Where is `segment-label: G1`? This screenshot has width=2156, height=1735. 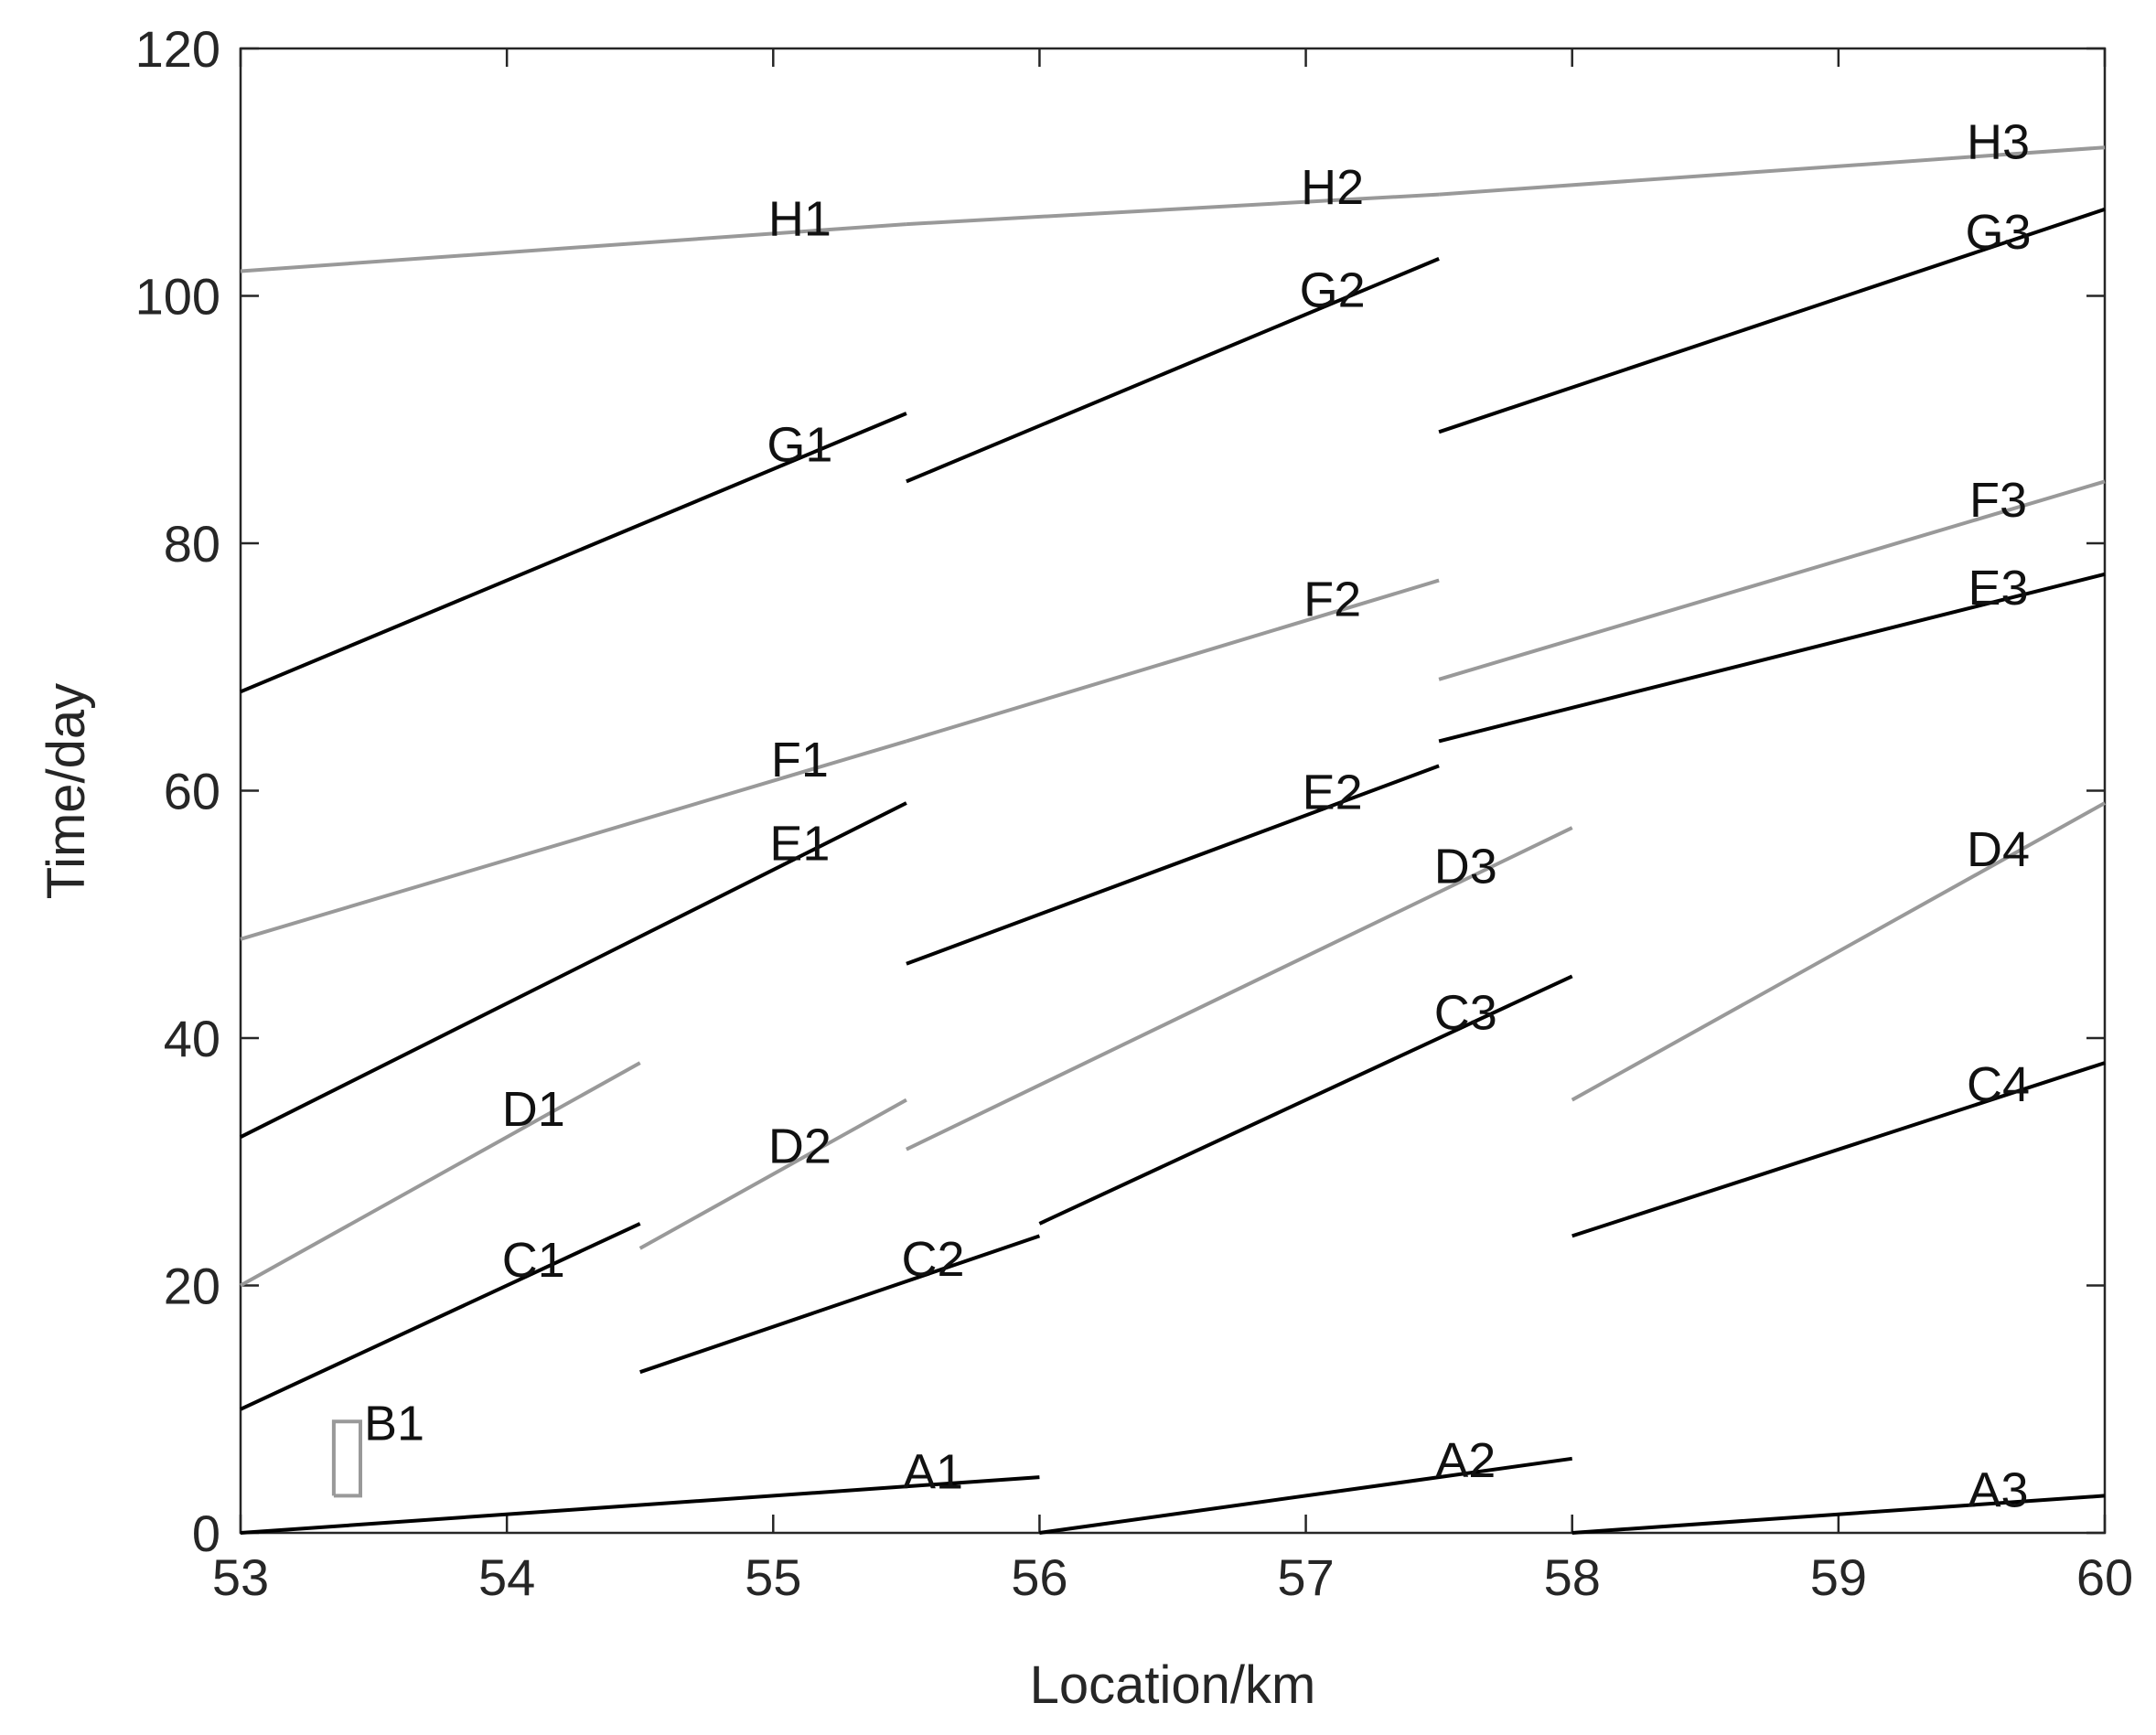
segment-label: G1 is located at coordinates (800, 445).